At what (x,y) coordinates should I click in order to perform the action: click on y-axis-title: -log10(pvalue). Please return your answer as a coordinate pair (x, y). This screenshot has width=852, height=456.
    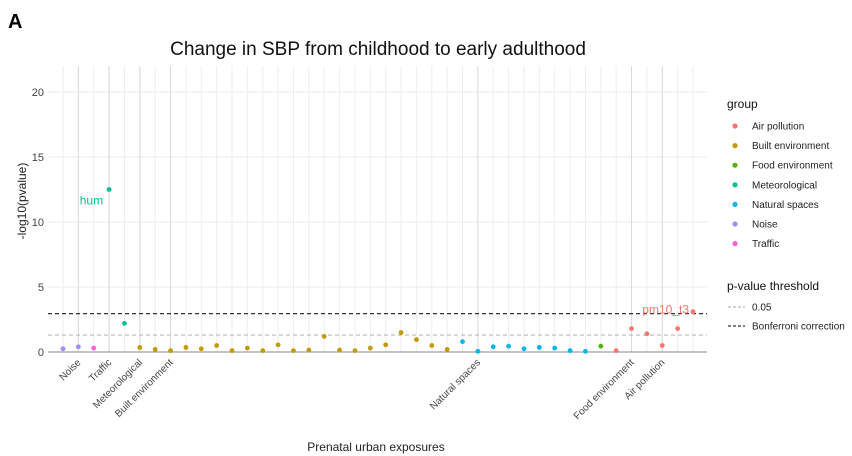
    Looking at the image, I should click on (22, 201).